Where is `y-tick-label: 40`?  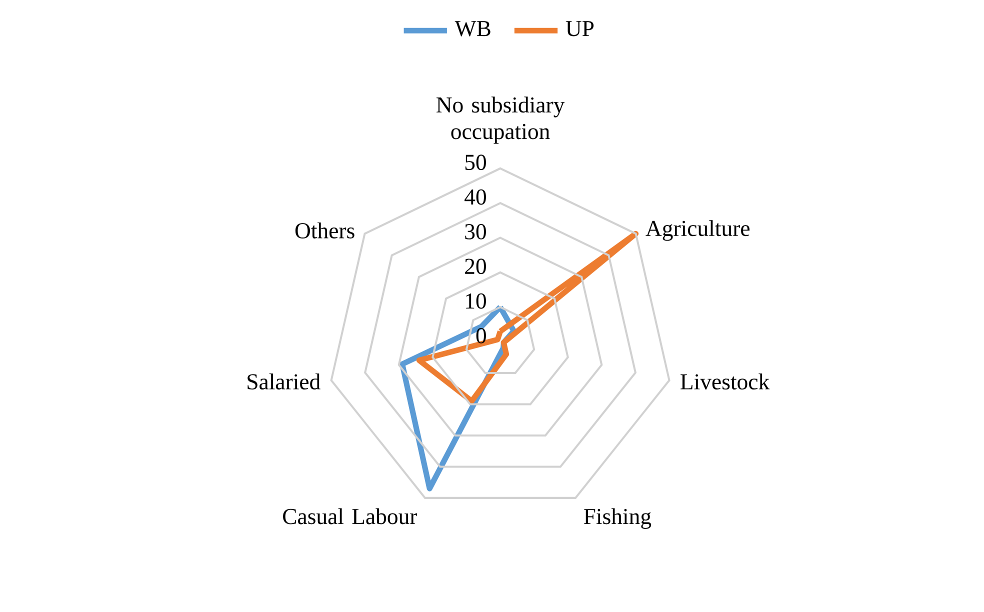 y-tick-label: 40 is located at coordinates (475, 197).